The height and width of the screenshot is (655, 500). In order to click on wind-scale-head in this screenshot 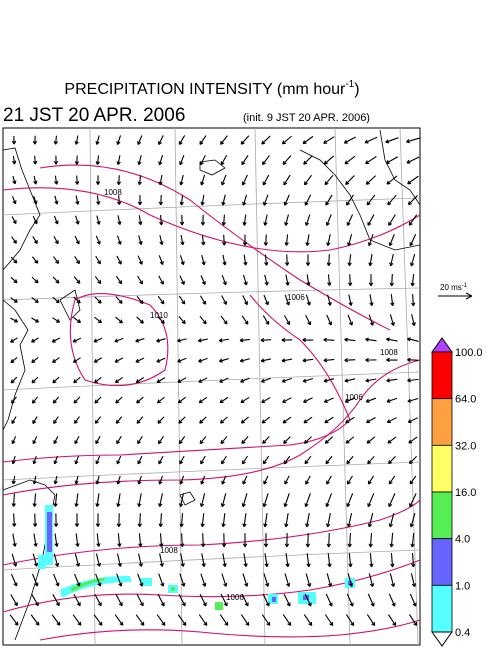, I will do `click(469, 296)`.